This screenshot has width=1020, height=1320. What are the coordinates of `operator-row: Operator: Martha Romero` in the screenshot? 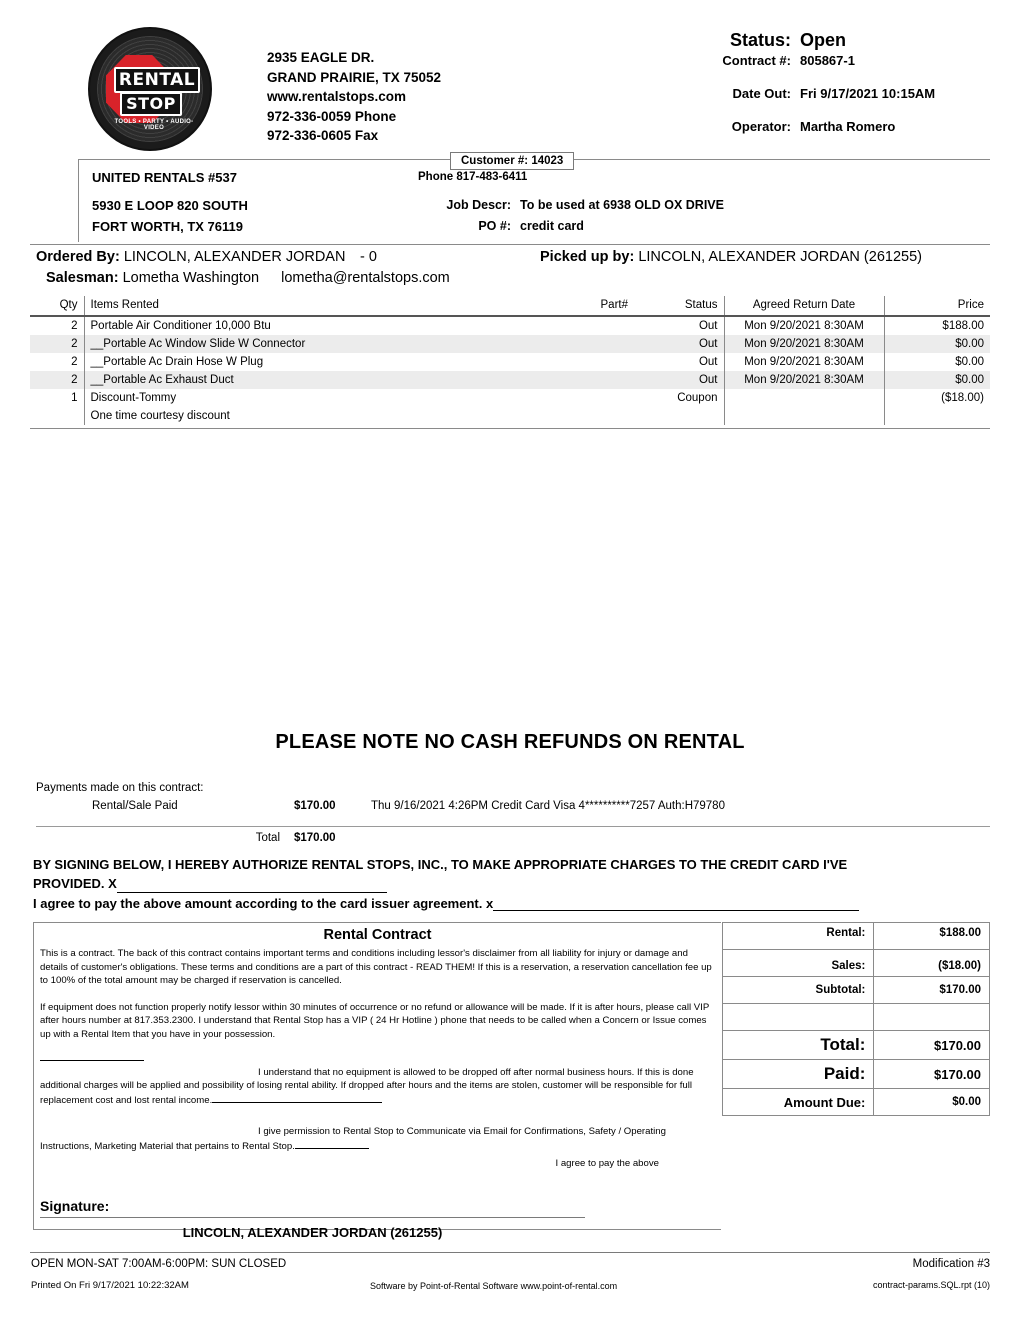 It's located at (800, 126).